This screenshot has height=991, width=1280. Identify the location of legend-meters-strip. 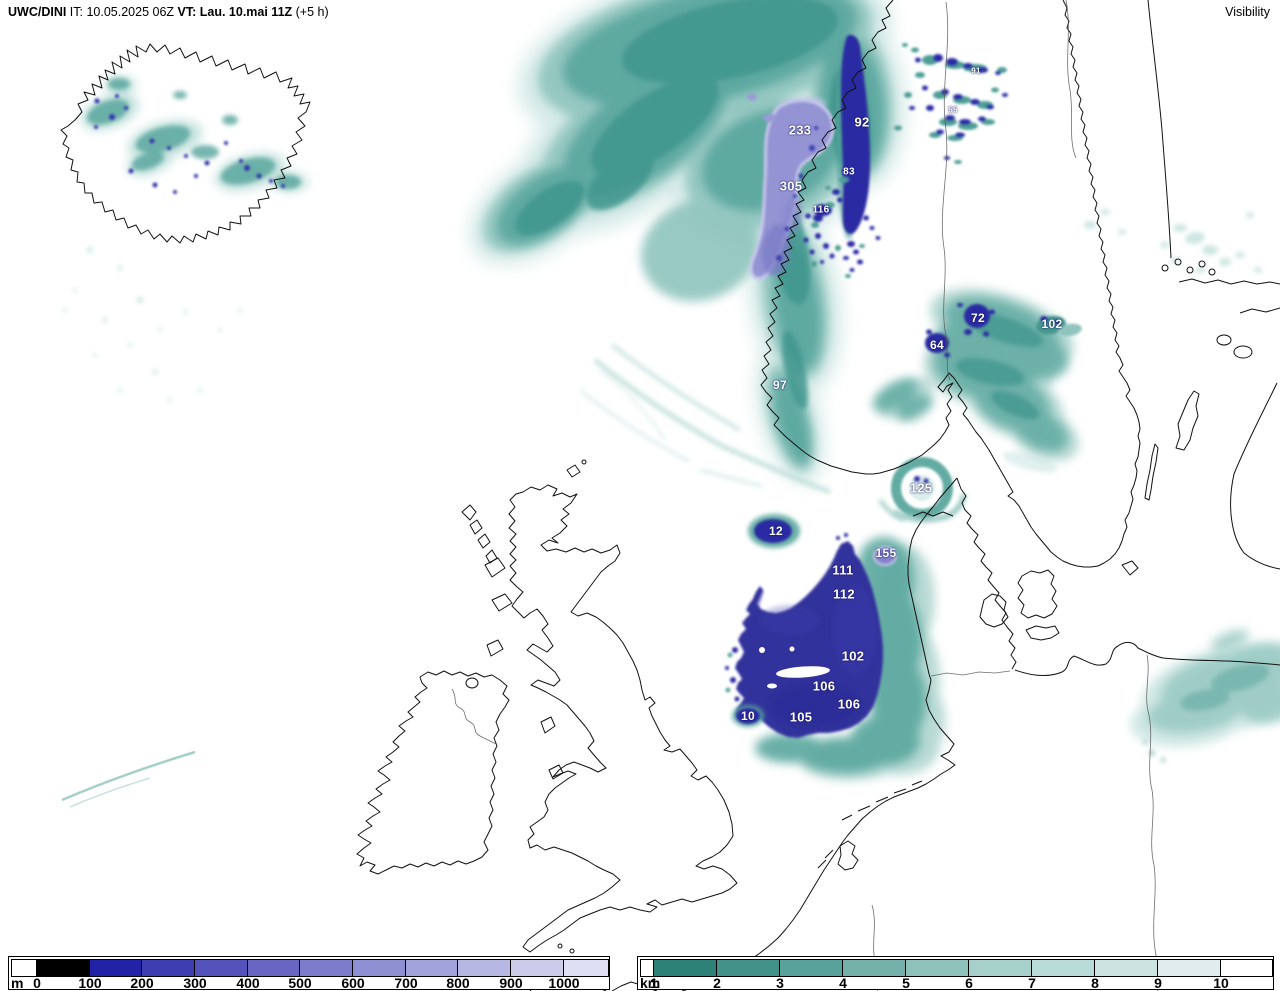
(310, 968).